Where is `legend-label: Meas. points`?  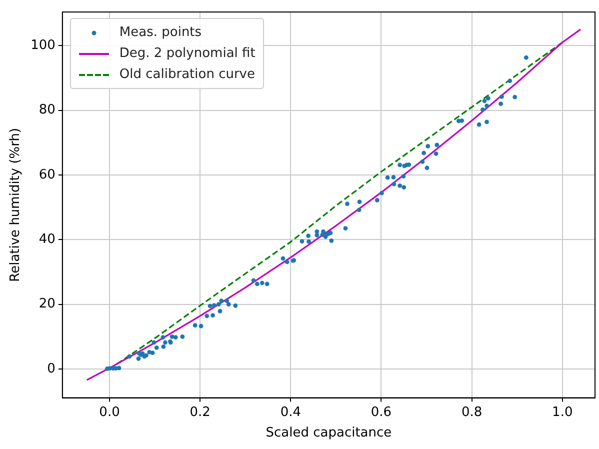
legend-label: Meas. points is located at coordinates (160, 32).